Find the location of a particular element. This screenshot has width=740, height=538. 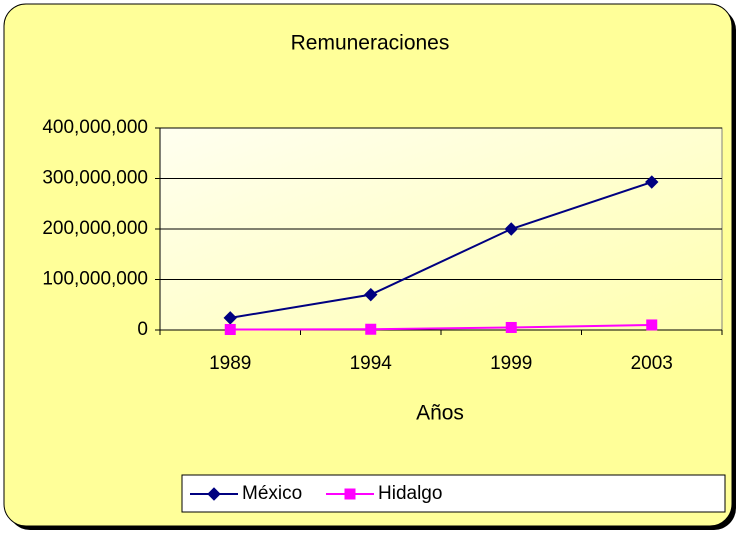

x-tick-label: 1989 is located at coordinates (230, 363).